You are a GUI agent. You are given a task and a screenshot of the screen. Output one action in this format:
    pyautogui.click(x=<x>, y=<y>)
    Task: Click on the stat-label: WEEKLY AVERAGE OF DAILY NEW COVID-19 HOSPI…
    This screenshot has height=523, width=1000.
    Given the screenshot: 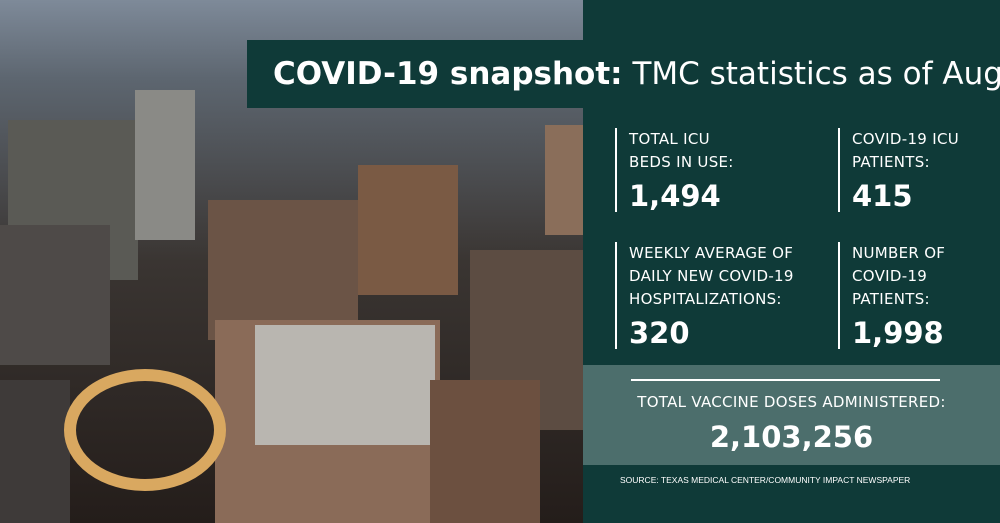 What is the action you would take?
    pyautogui.click(x=711, y=276)
    